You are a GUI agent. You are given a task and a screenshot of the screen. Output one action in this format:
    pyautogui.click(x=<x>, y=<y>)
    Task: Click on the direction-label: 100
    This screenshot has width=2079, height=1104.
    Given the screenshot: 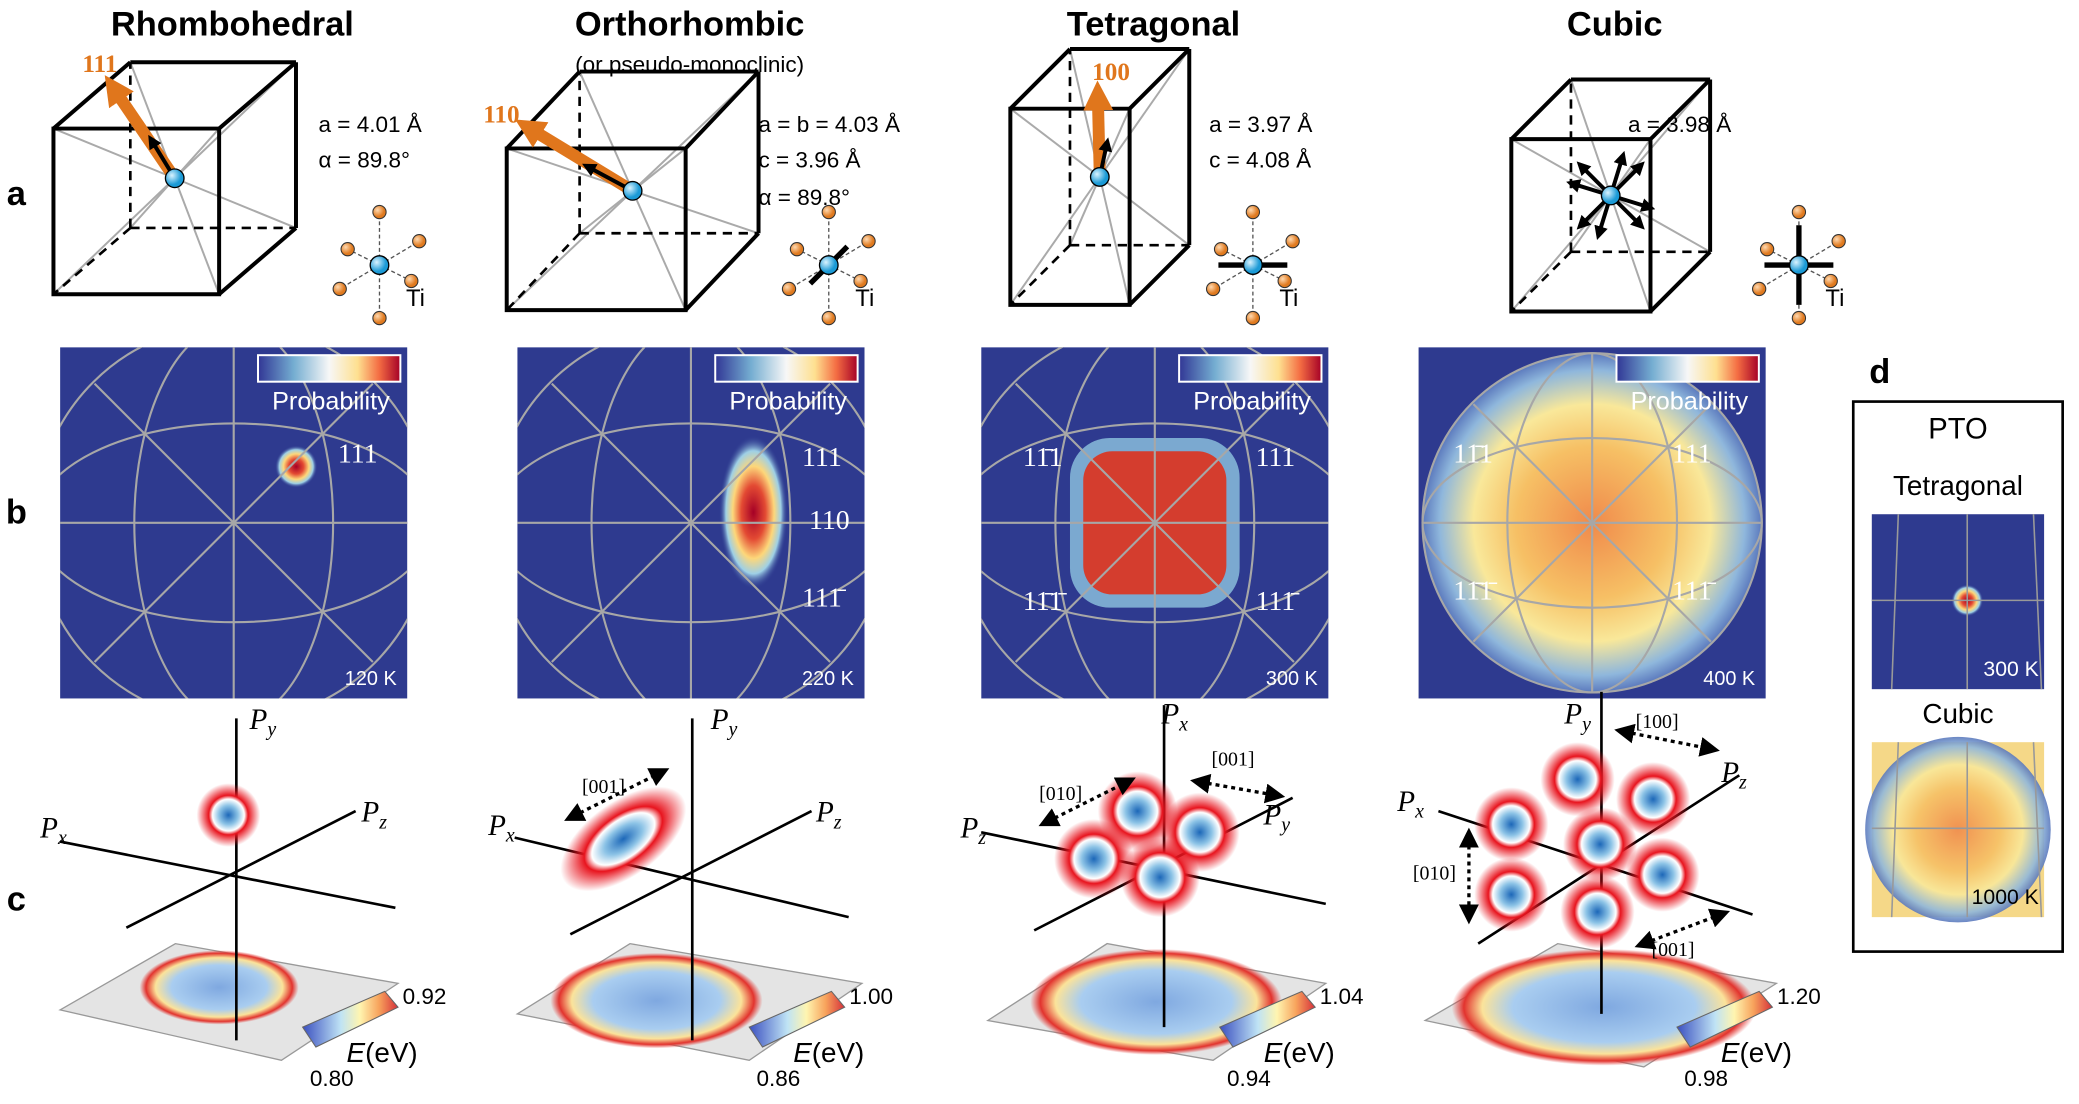 What is the action you would take?
    pyautogui.click(x=1111, y=72)
    